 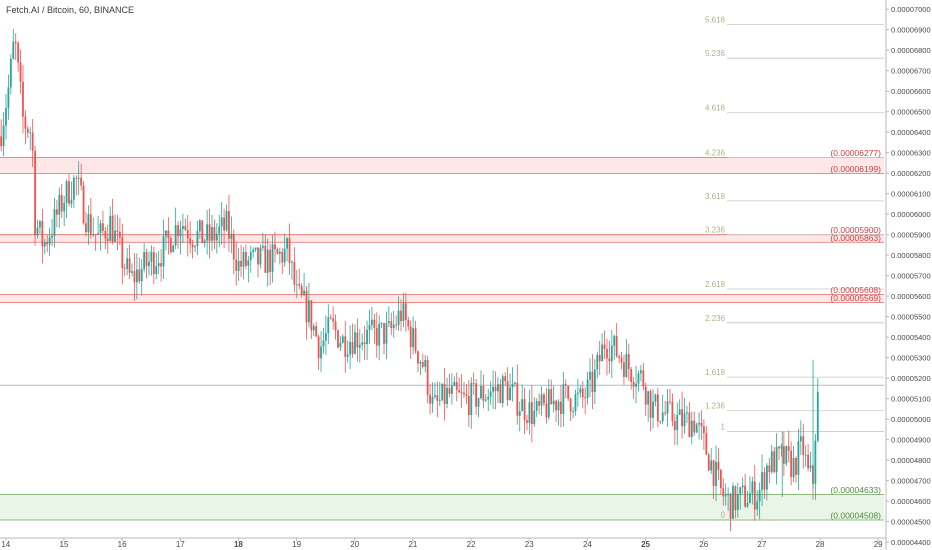 I want to click on fib-level-label: 1.236, so click(x=715, y=406).